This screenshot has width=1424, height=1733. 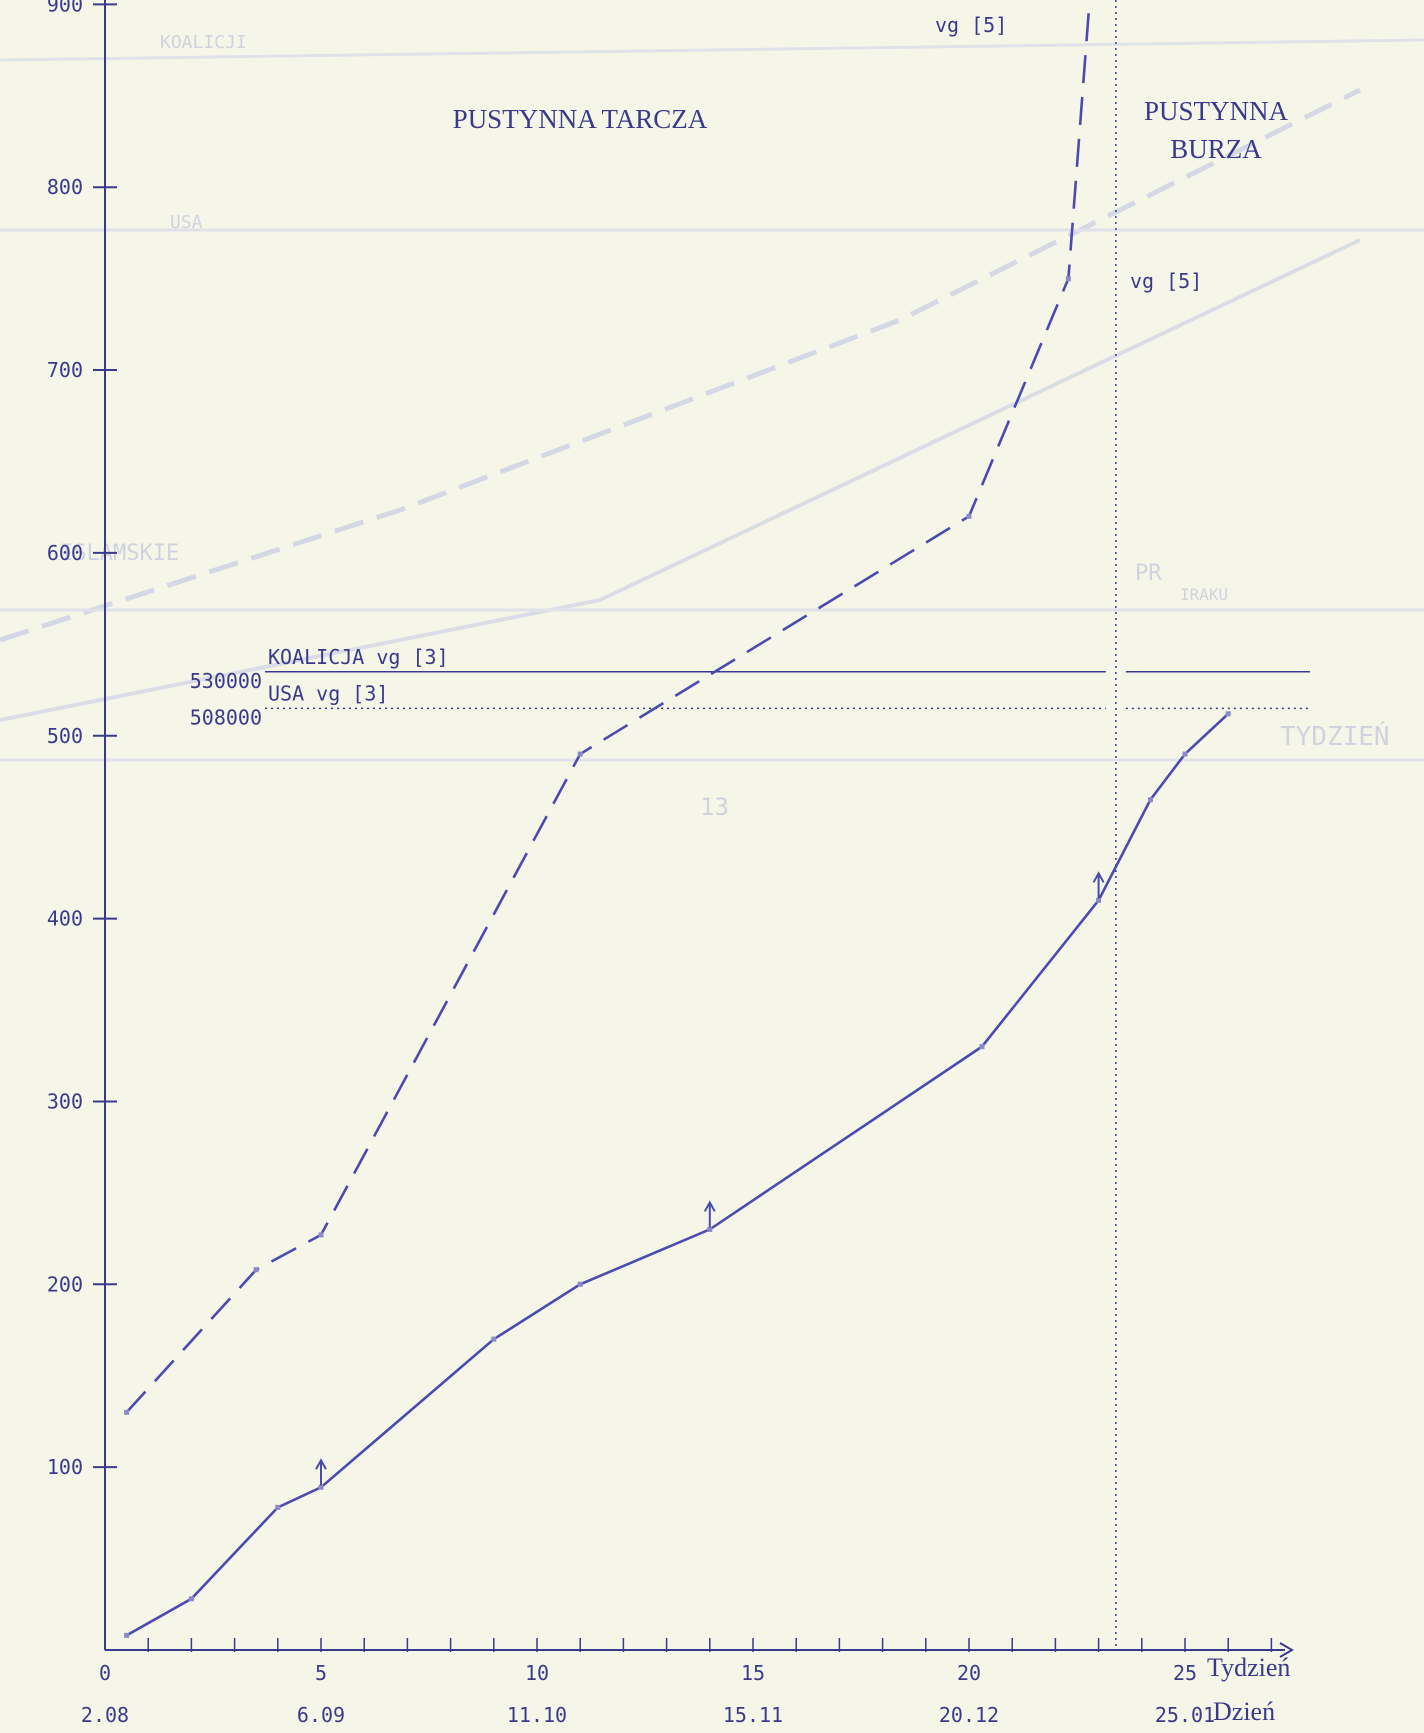 I want to click on region-label-desert-storm-2: BURZA, so click(x=1216, y=149).